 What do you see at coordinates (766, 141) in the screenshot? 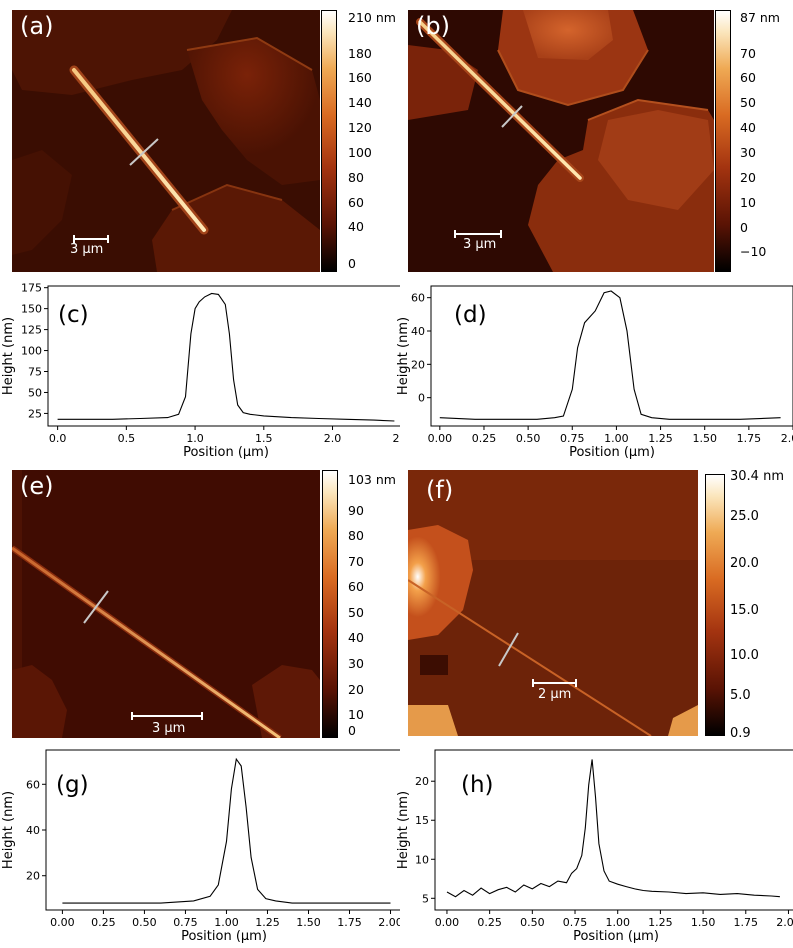
I see `colorbar-ticks-b: 87 nm 70 60 50 40 30 20 10 0 −10` at bounding box center [766, 141].